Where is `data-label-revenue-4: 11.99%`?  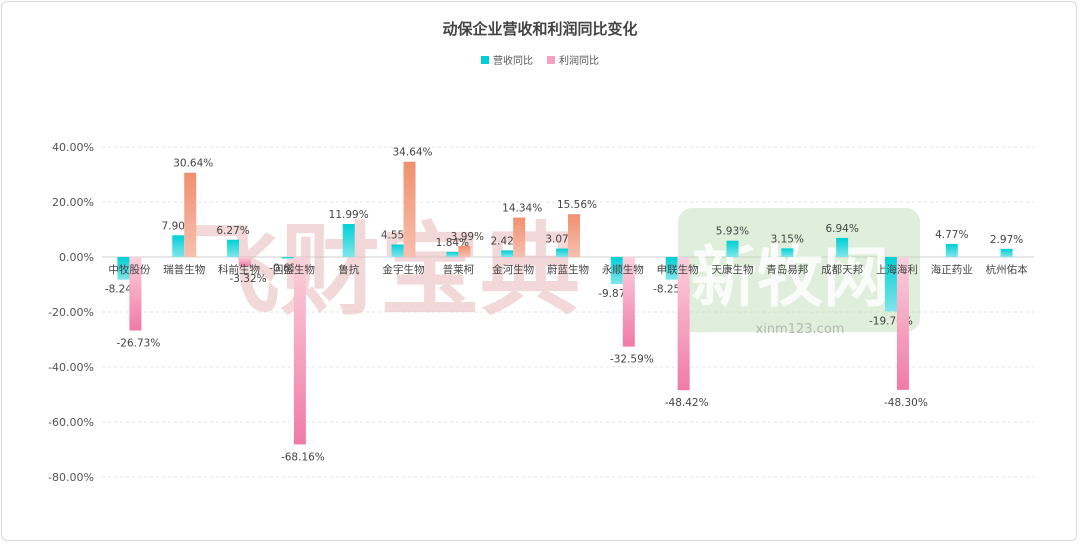 data-label-revenue-4: 11.99% is located at coordinates (349, 215).